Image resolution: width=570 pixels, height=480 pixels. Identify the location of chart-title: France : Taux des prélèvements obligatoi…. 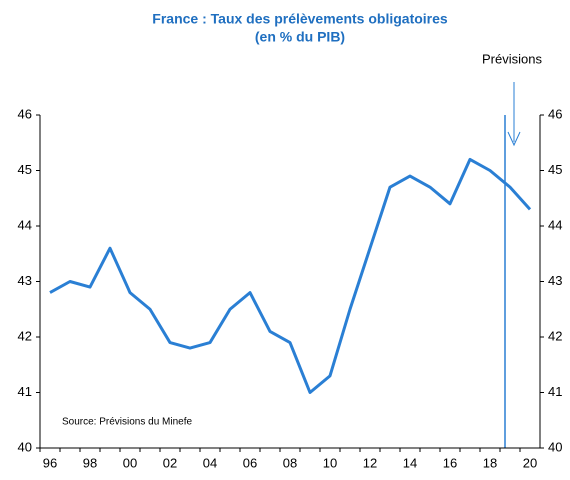
(300, 19).